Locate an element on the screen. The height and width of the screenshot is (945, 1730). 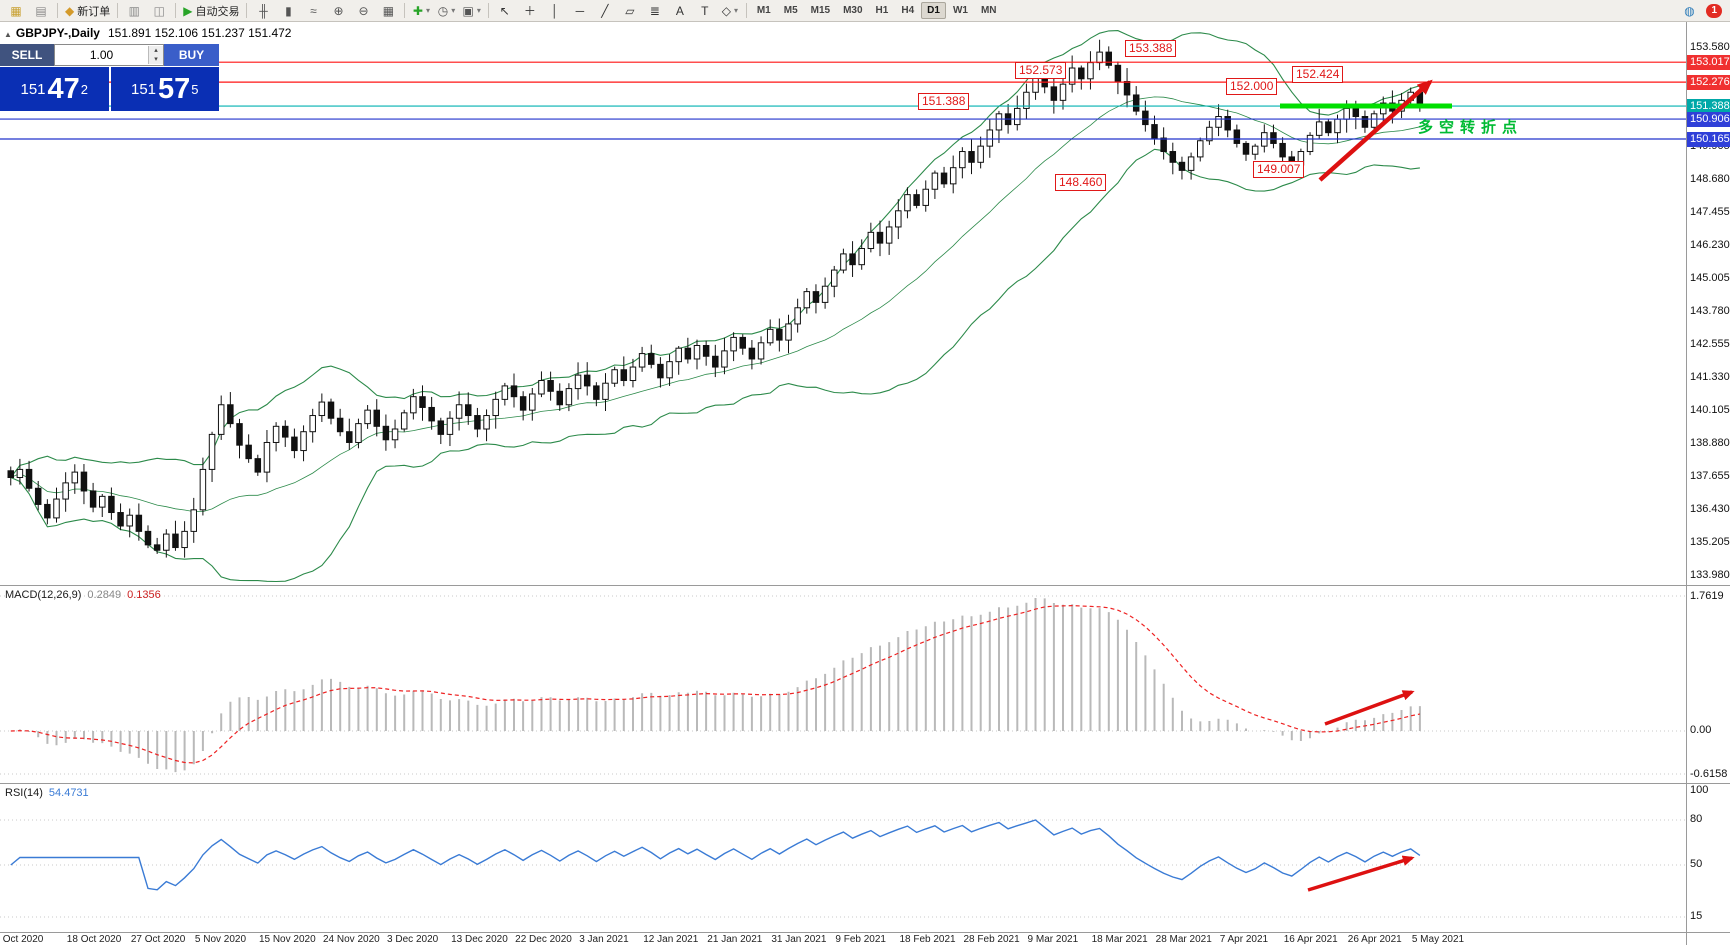
sell-button: SELL is located at coordinates (27, 55).